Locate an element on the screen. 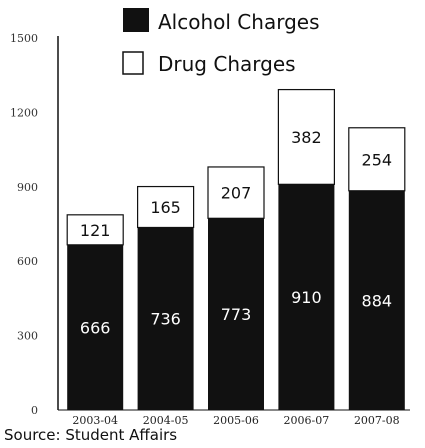 The height and width of the screenshot is (448, 425). x-tick-label: 2003-04 is located at coordinates (95, 420).